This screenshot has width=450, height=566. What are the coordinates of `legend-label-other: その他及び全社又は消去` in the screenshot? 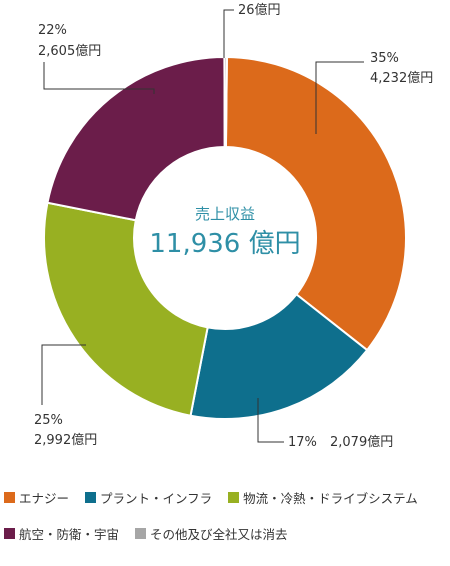 It's located at (219, 534).